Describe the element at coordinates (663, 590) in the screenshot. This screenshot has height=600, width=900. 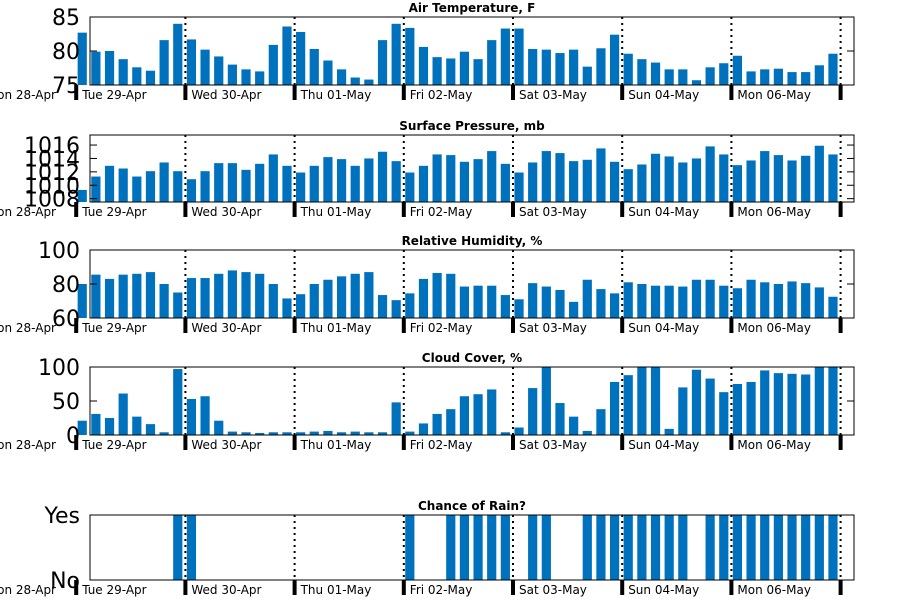
I see `x-day-label: Sun 04-May` at that location.